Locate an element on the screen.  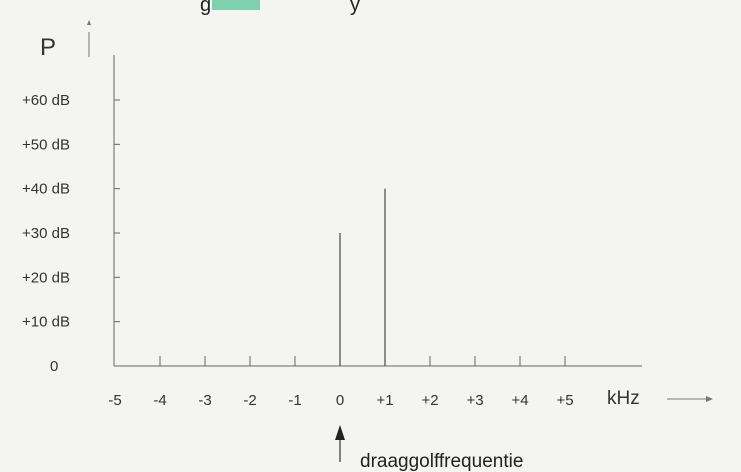
x-tick-label: -2 is located at coordinates (249, 400).